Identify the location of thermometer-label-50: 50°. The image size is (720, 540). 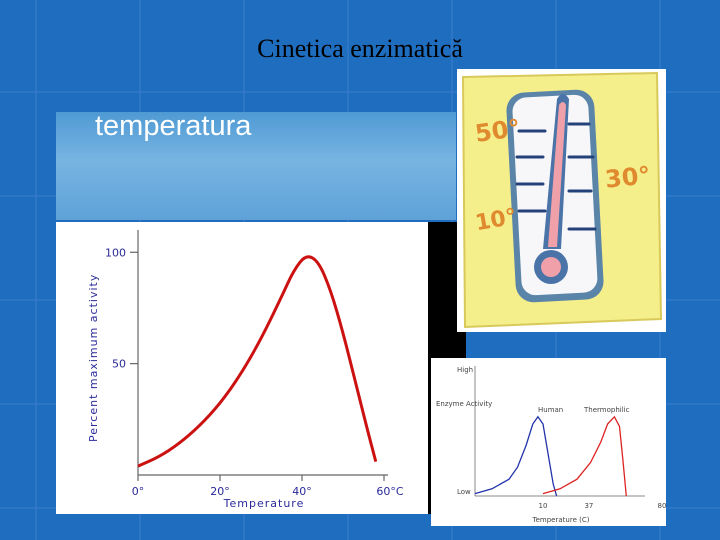
(497, 131).